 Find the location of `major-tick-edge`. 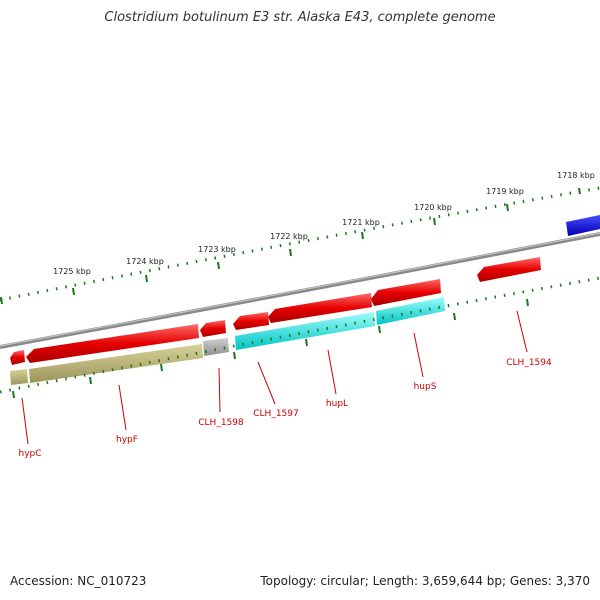

major-tick-edge is located at coordinates (1, 300).